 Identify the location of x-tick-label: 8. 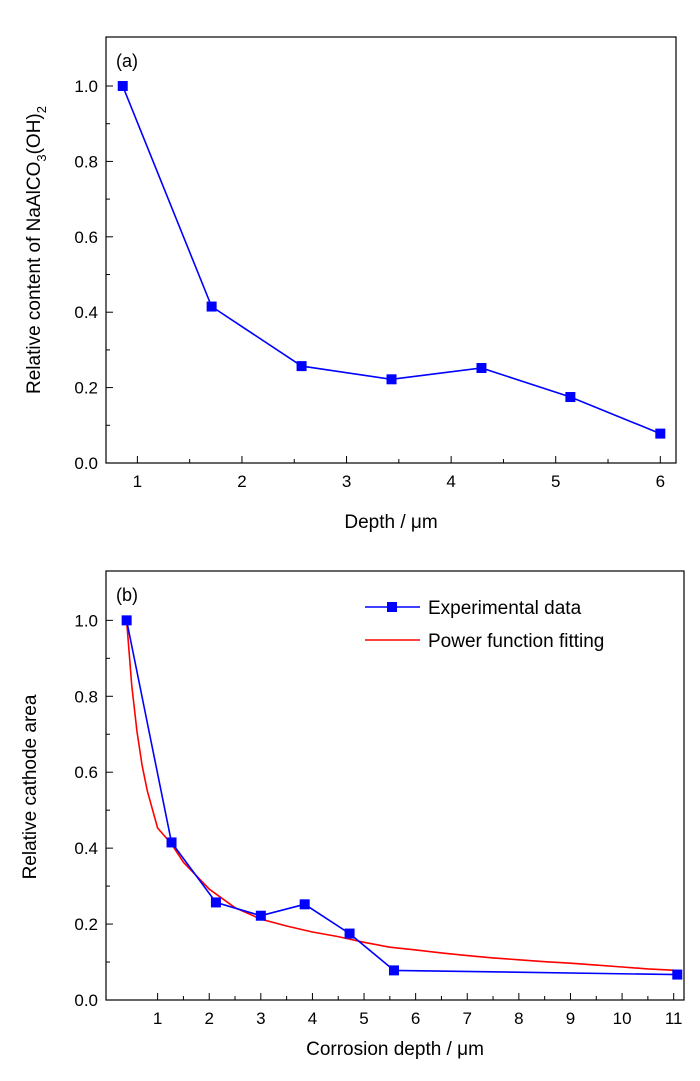
(518, 1018).